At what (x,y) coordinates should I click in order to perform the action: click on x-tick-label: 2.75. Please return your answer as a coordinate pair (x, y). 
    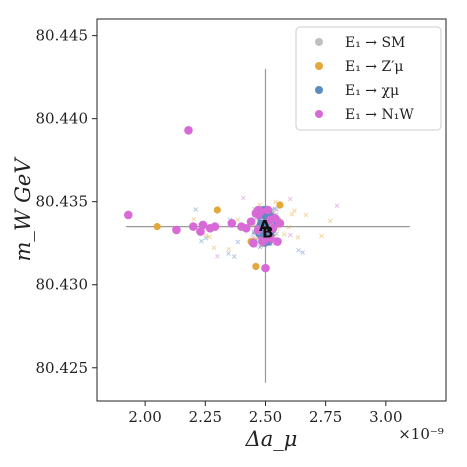
    Looking at the image, I should click on (325, 417).